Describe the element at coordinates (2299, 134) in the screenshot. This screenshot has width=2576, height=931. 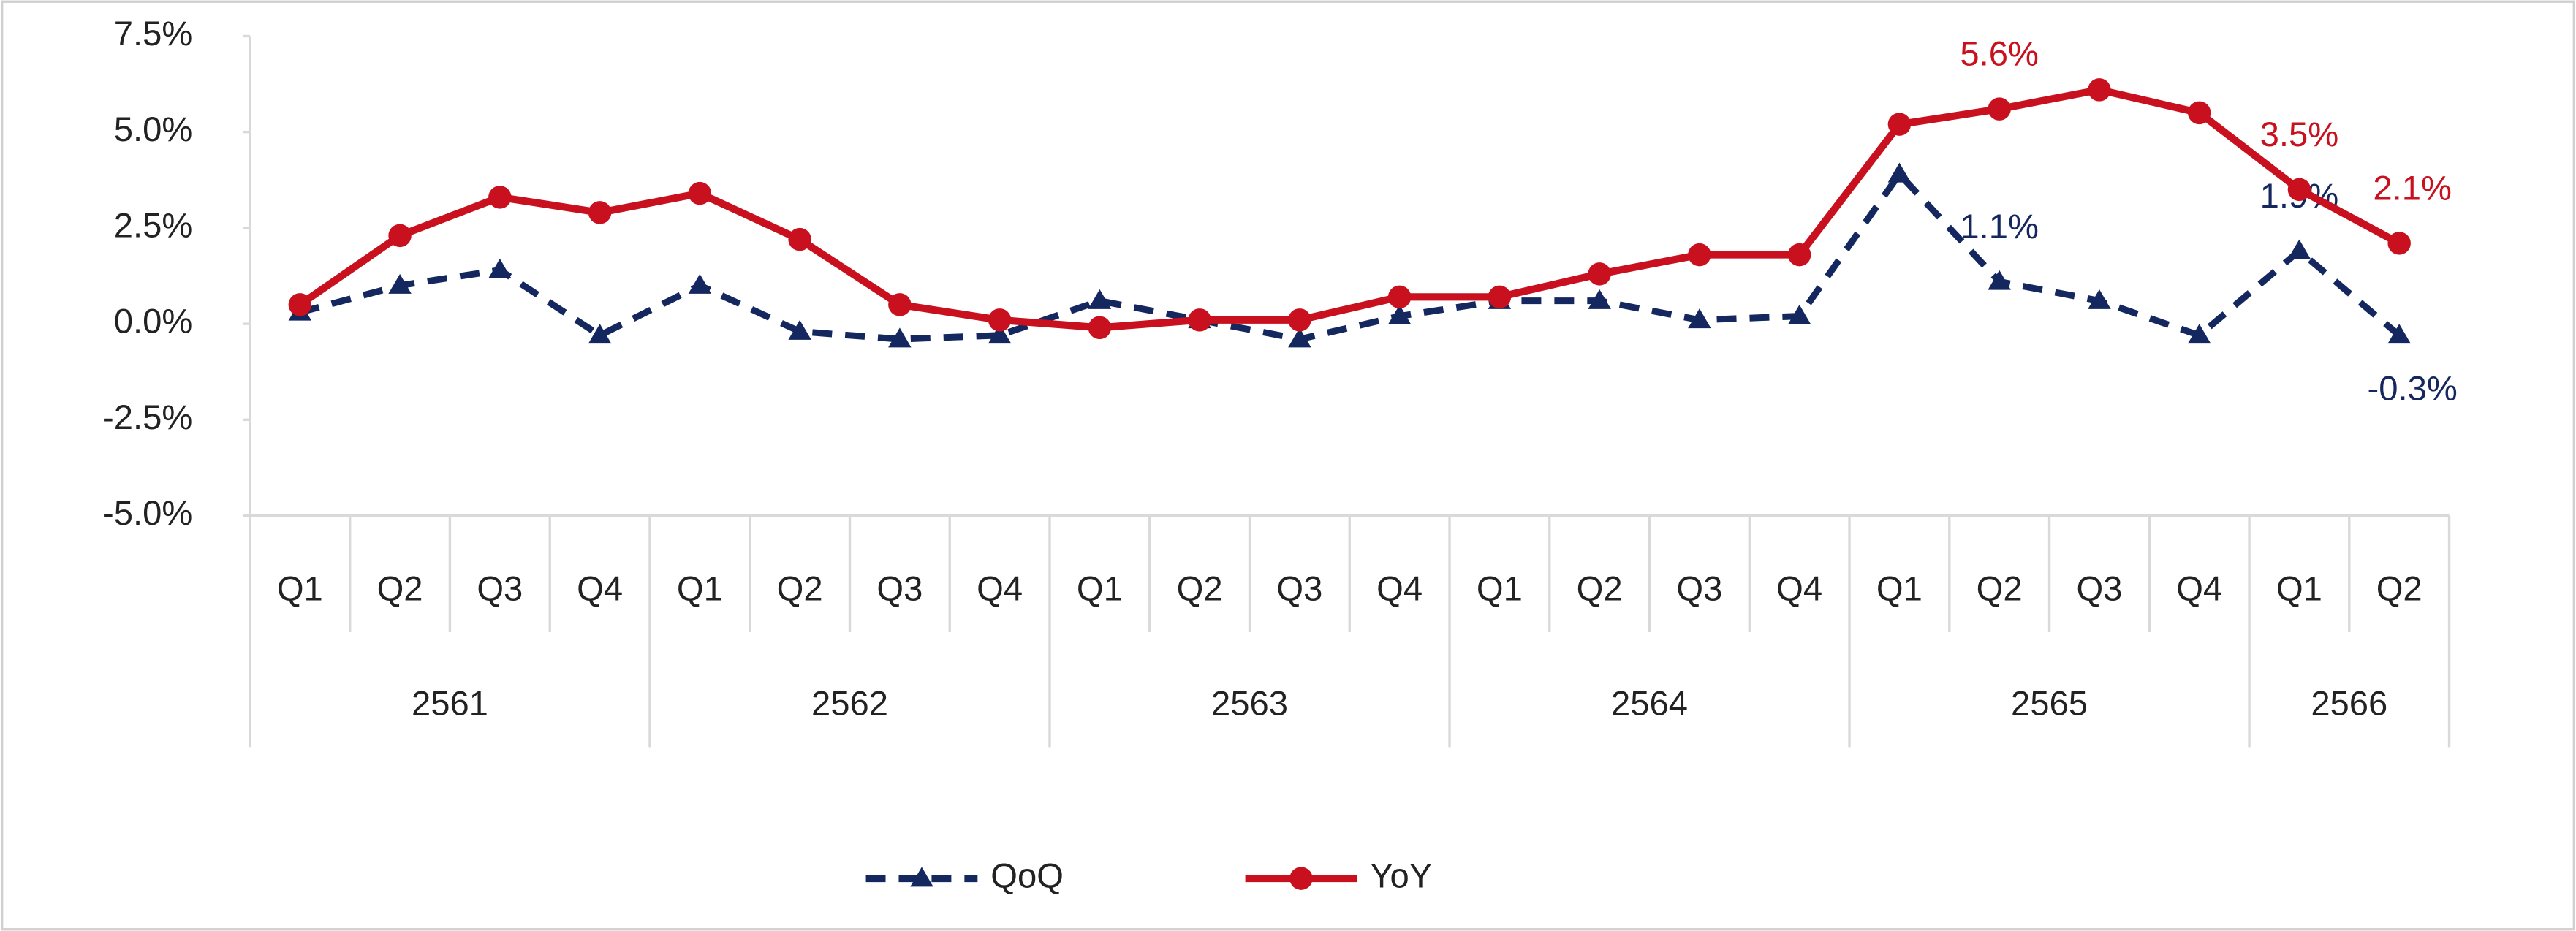
I see `data-label: 3.5%` at that location.